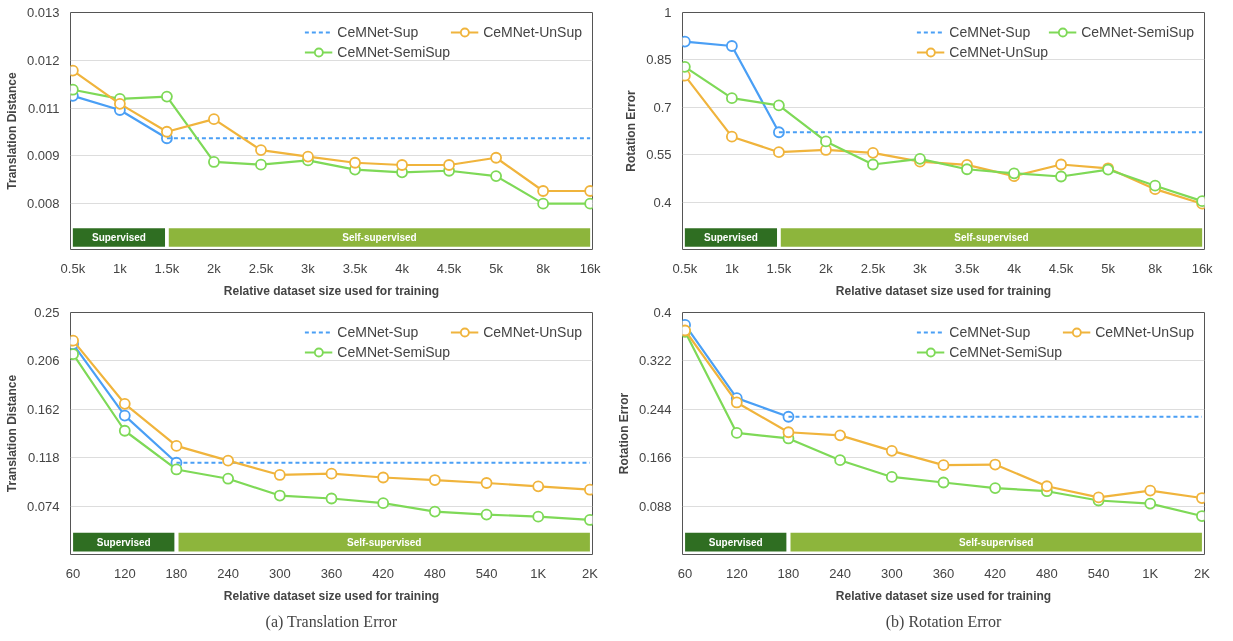  What do you see at coordinates (655, 361) in the screenshot?
I see `y-tick-label: 0.322` at bounding box center [655, 361].